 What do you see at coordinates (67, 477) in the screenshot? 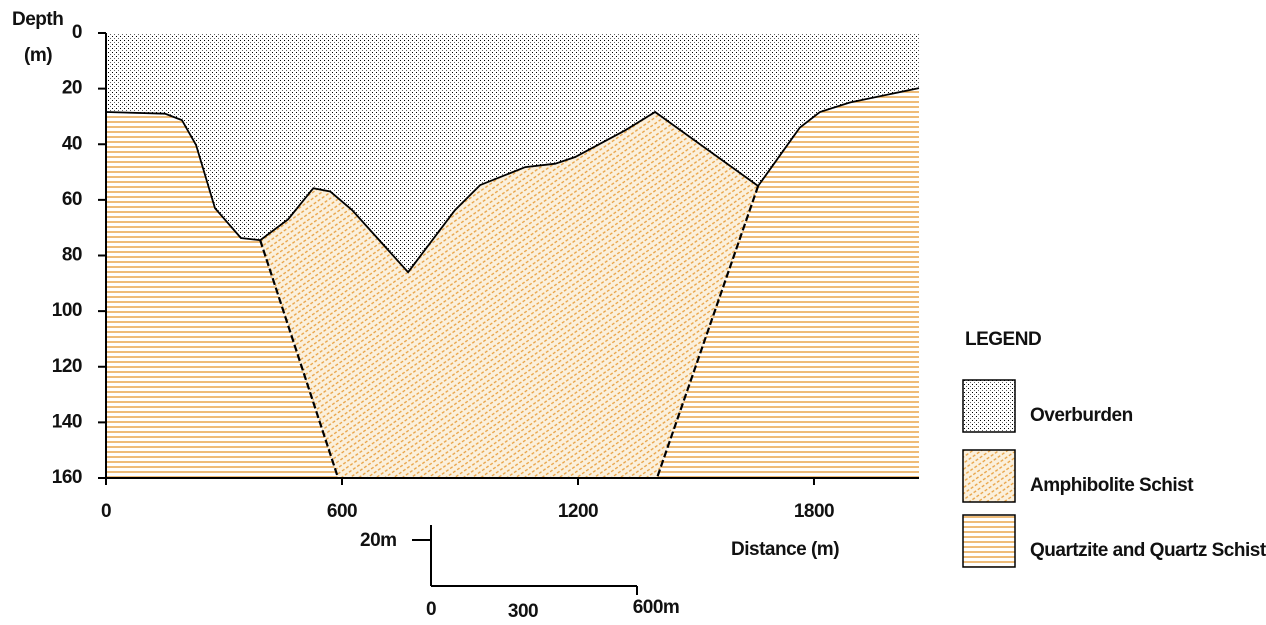
I see `y-tick-label: 160` at bounding box center [67, 477].